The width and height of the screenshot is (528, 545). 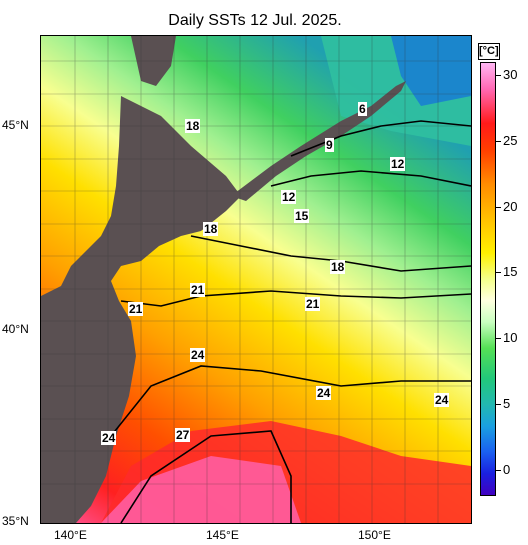 What do you see at coordinates (488, 279) in the screenshot?
I see `colorbar` at bounding box center [488, 279].